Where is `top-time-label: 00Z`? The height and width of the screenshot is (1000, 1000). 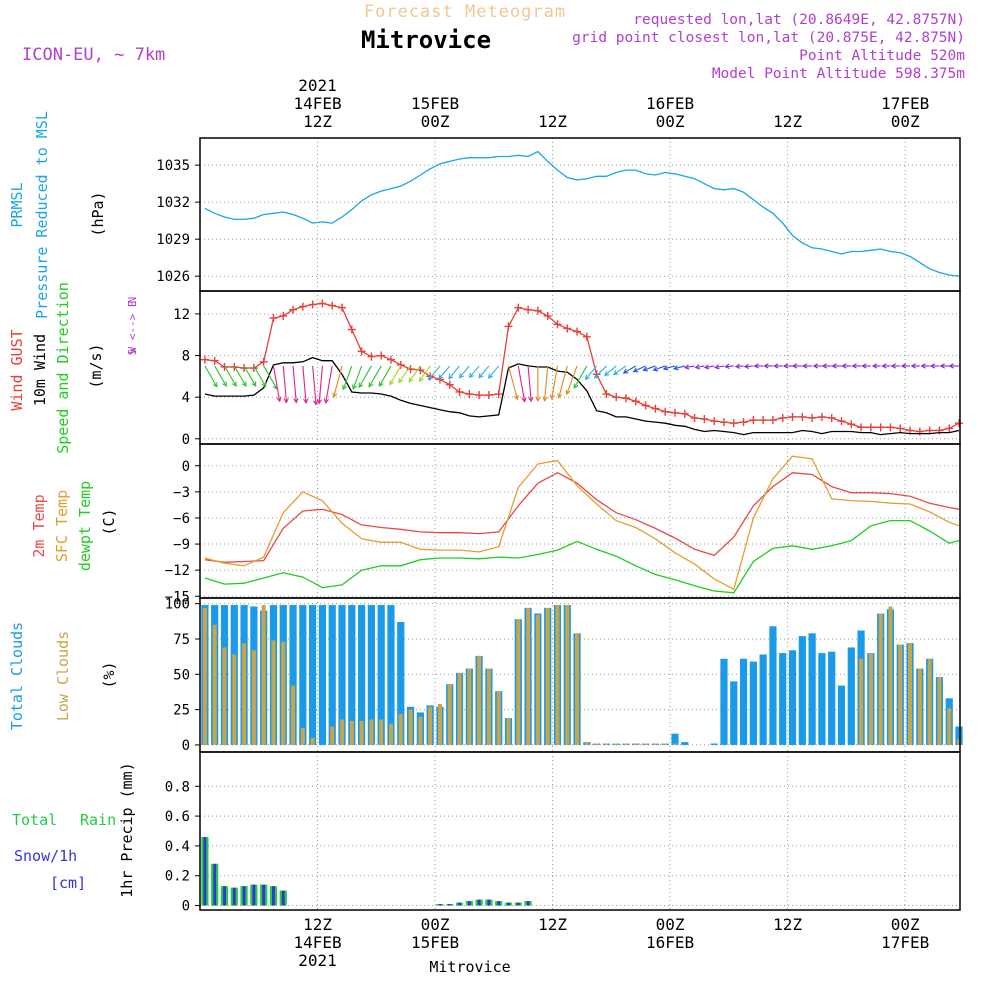
top-time-label: 00Z is located at coordinates (435, 121).